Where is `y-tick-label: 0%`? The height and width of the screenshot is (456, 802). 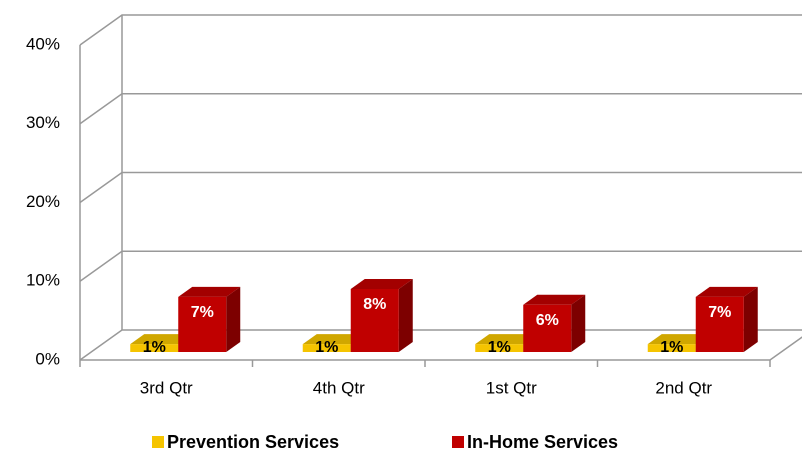 y-tick-label: 0% is located at coordinates (47, 358).